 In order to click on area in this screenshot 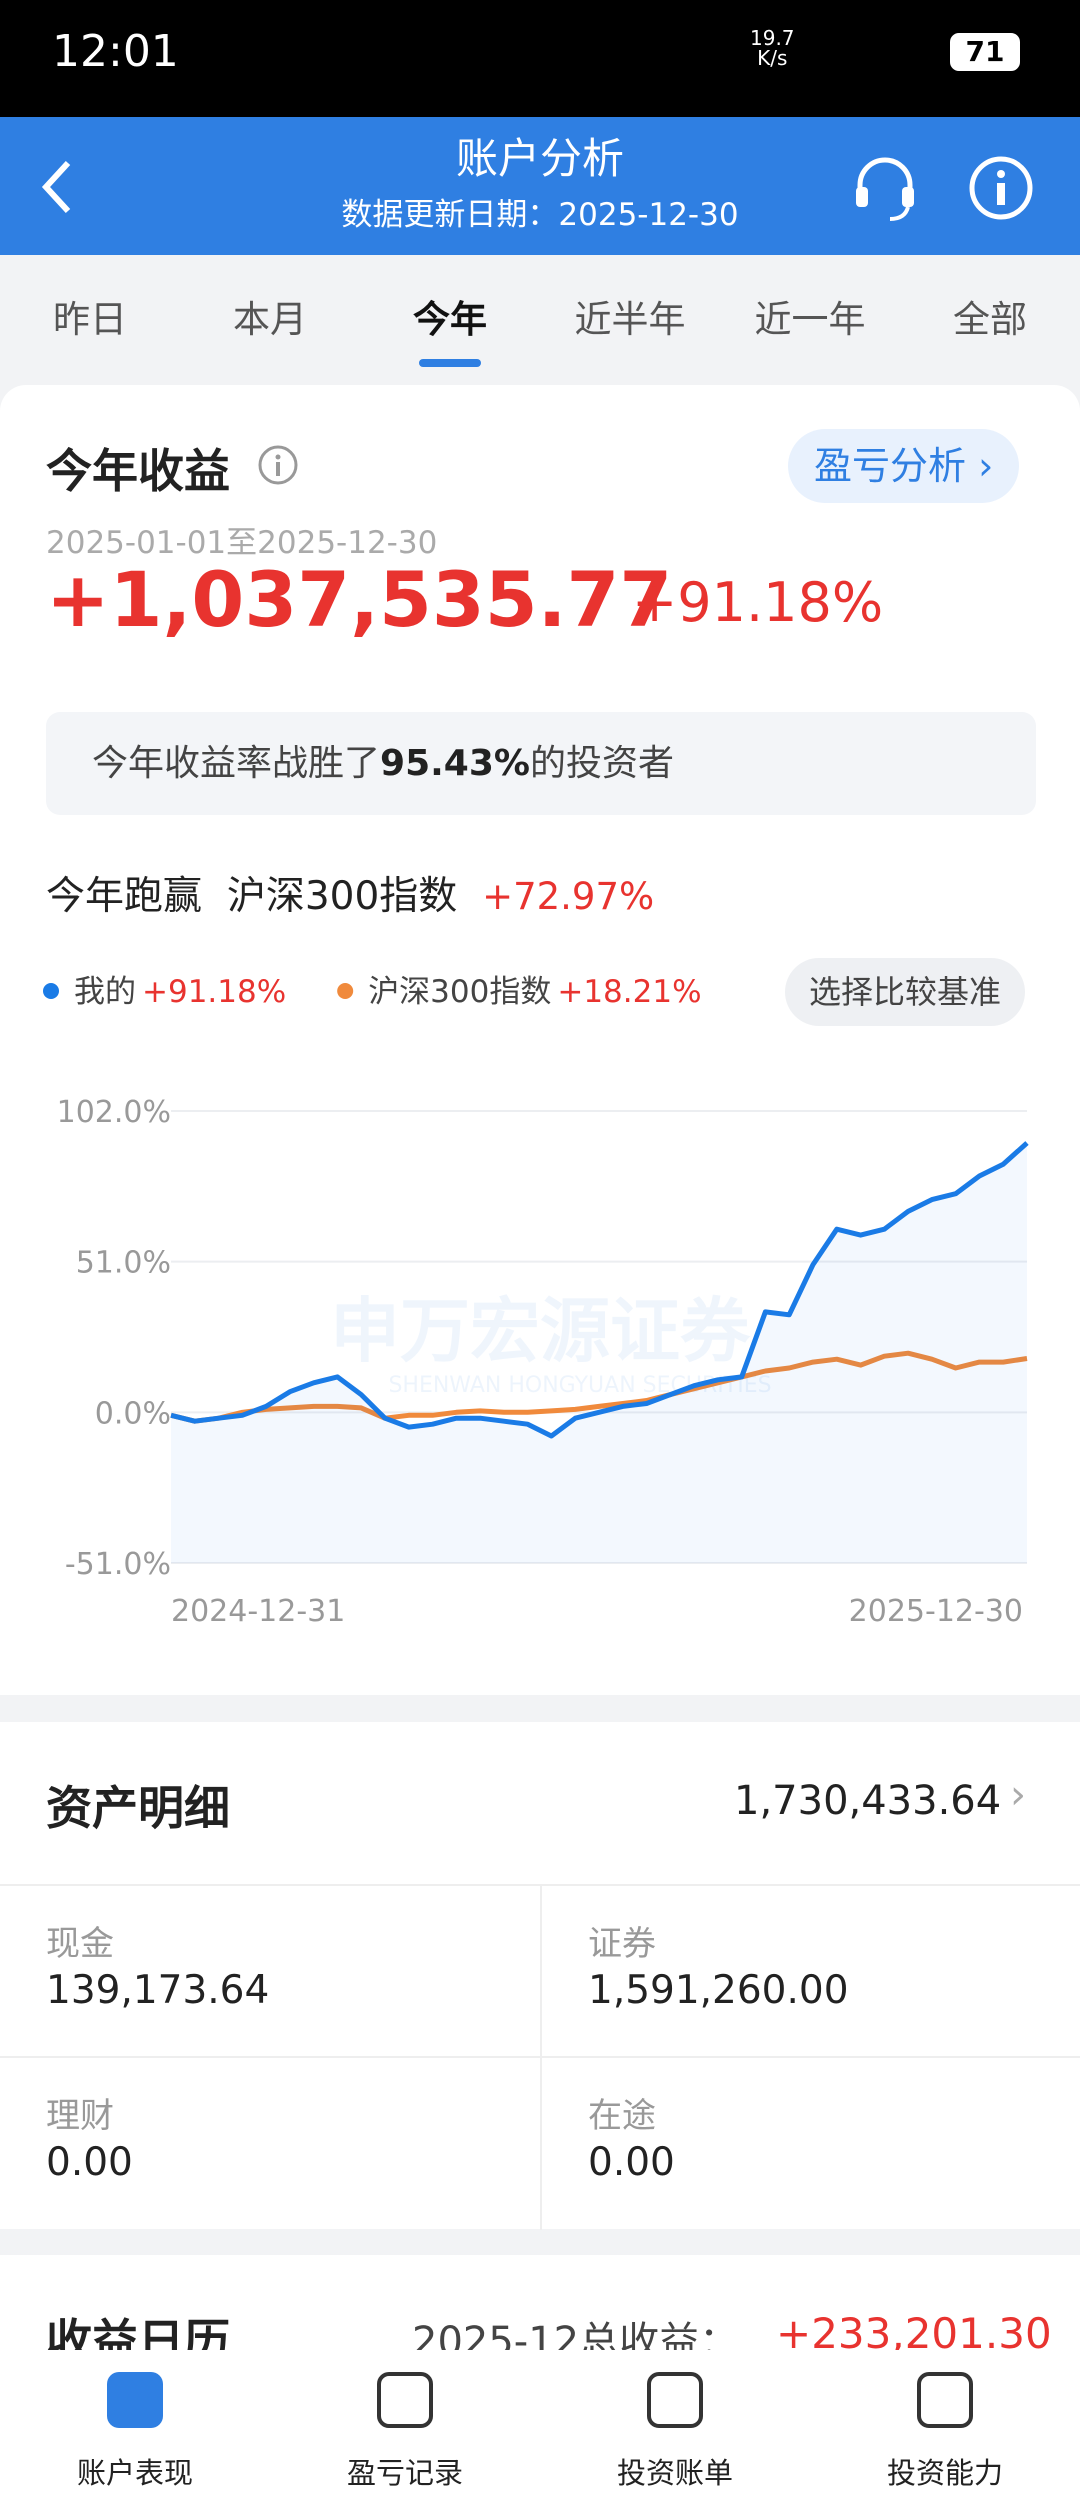, I will do `click(599, 1353)`.